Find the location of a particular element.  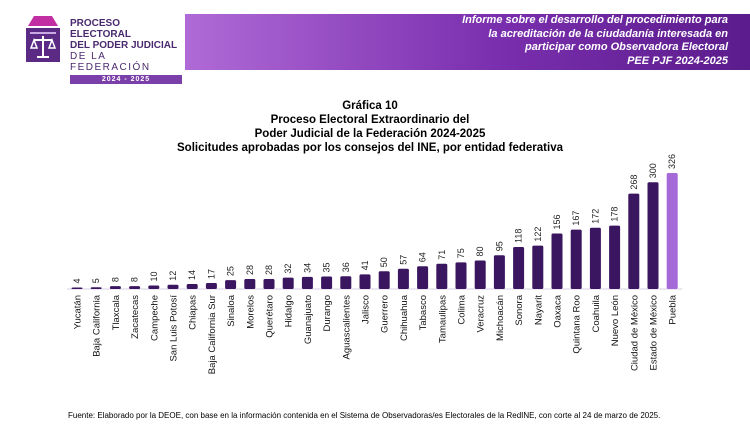

data-label: 167 is located at coordinates (576, 218).